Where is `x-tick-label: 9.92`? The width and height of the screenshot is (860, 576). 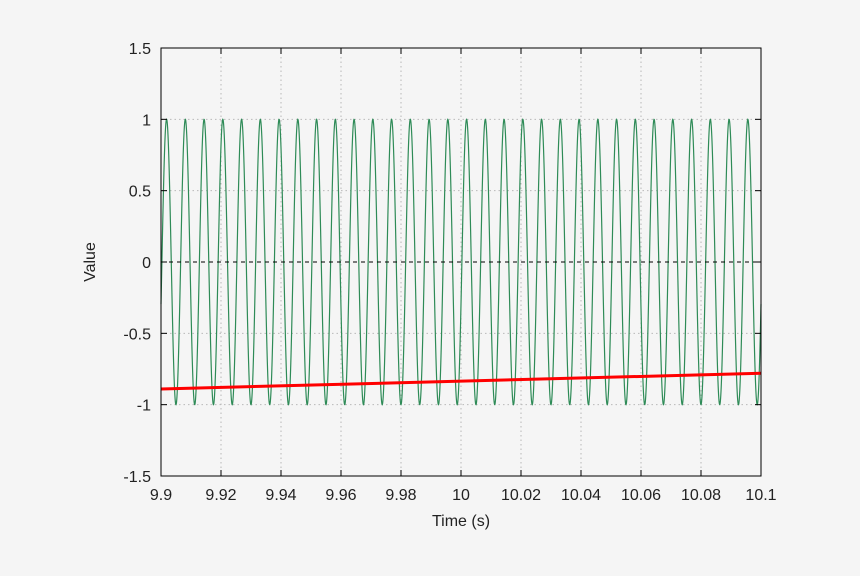 x-tick-label: 9.92 is located at coordinates (220, 495).